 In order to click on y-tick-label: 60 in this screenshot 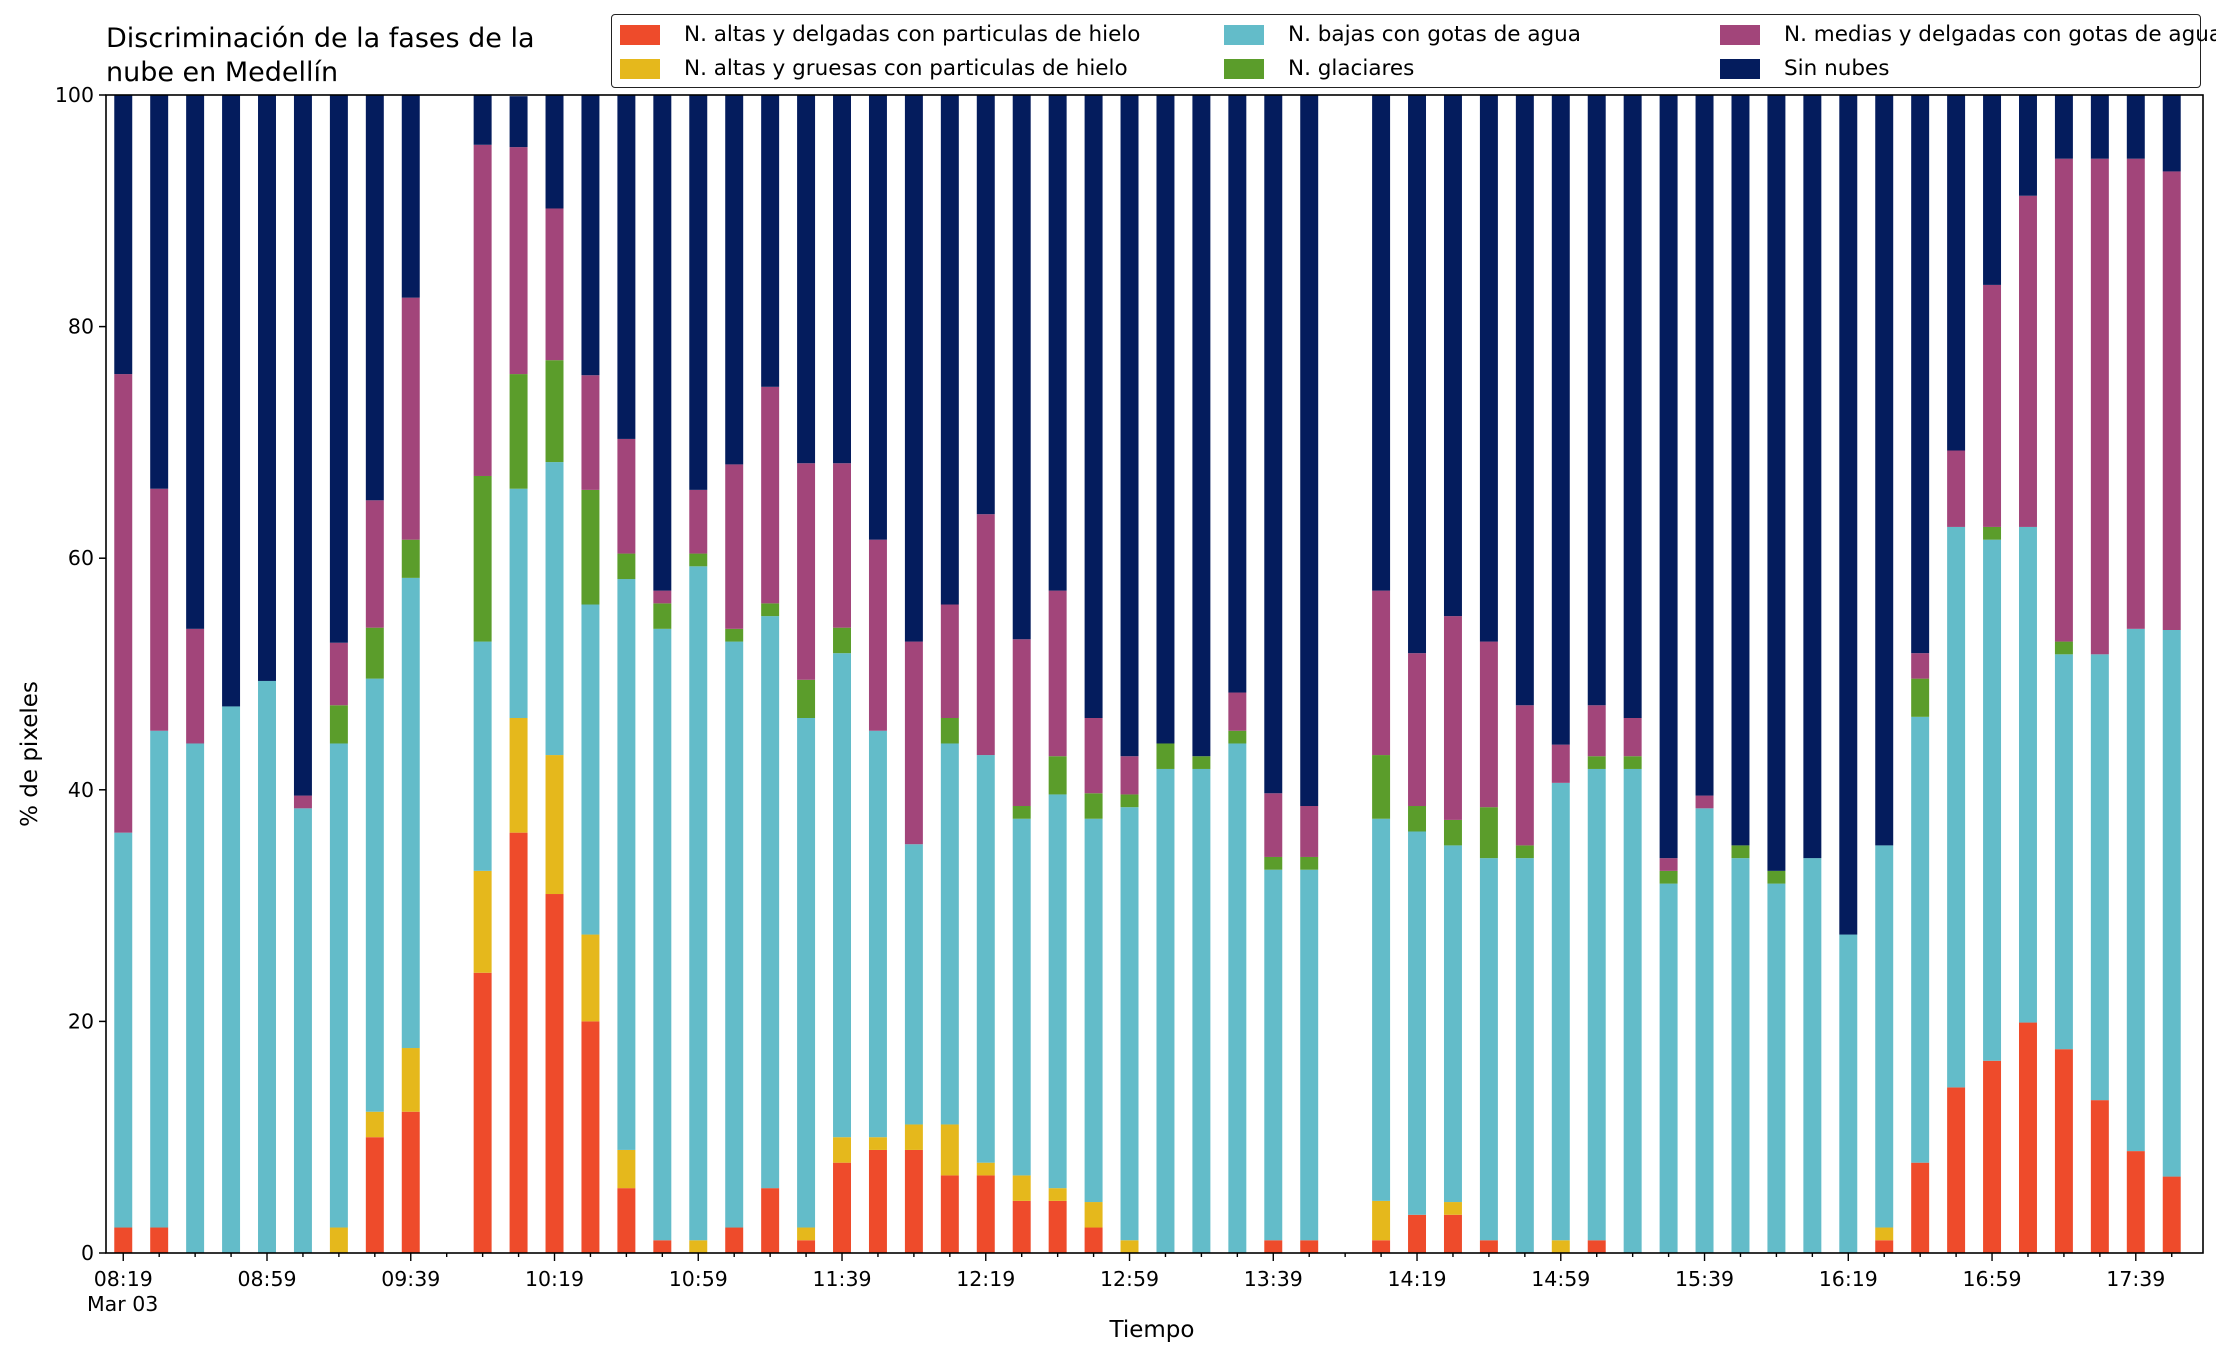, I will do `click(81, 558)`.